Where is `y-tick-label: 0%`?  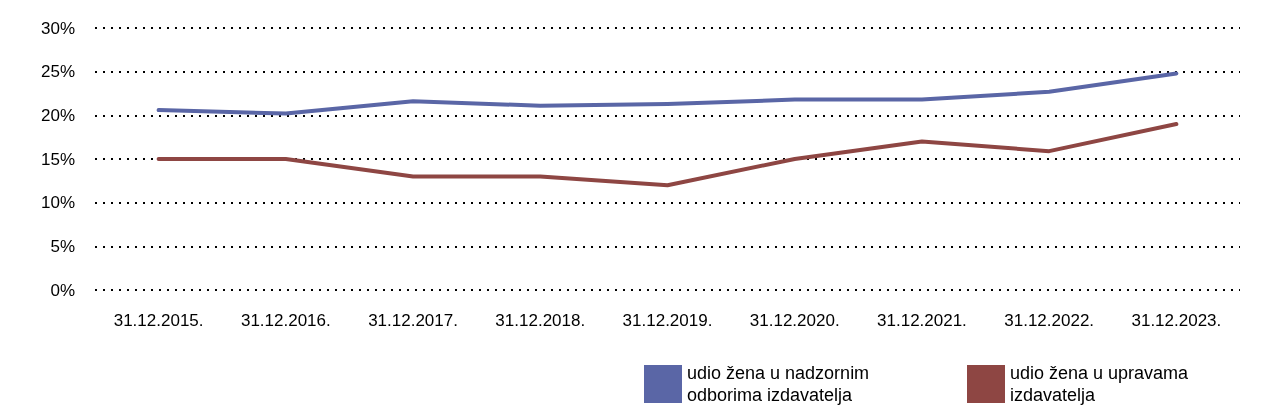 y-tick-label: 0% is located at coordinates (62, 290).